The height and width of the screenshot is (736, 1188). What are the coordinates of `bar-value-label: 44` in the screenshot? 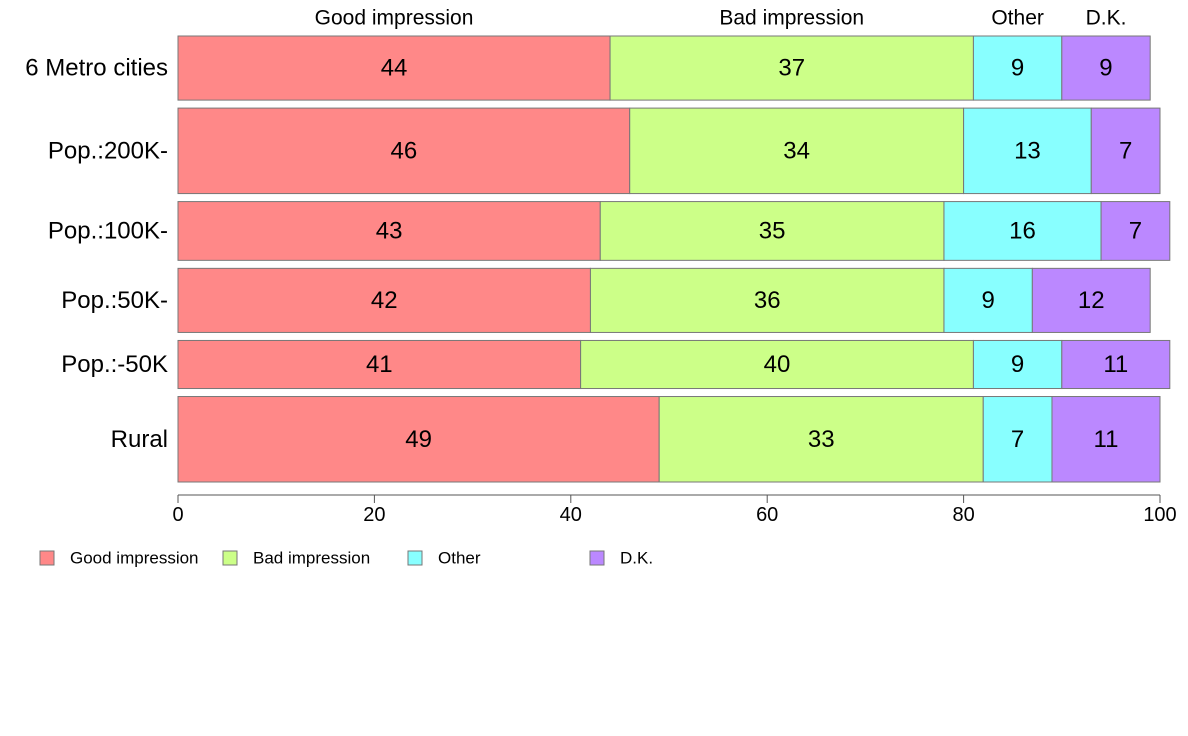 It's located at (394, 68).